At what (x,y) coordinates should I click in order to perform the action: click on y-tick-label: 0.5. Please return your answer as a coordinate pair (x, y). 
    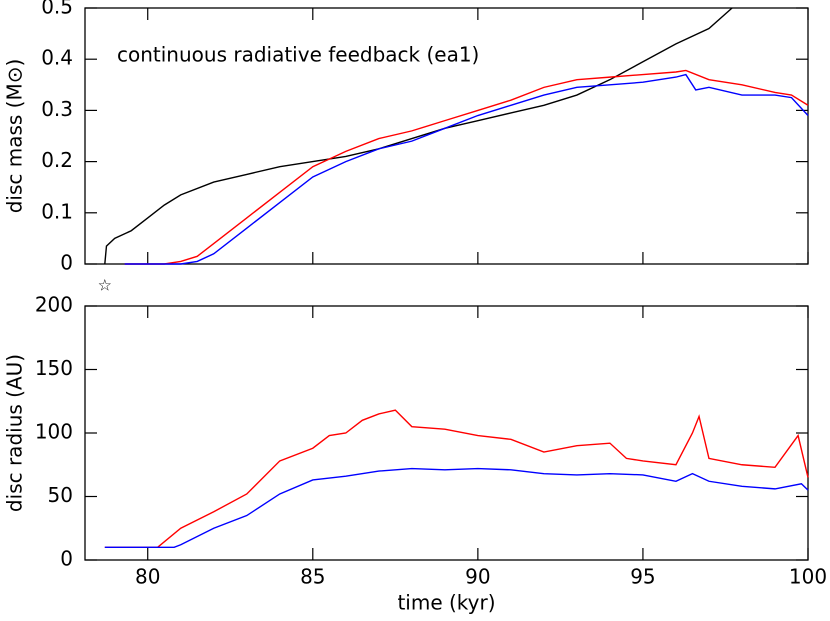
    Looking at the image, I should click on (57, 9).